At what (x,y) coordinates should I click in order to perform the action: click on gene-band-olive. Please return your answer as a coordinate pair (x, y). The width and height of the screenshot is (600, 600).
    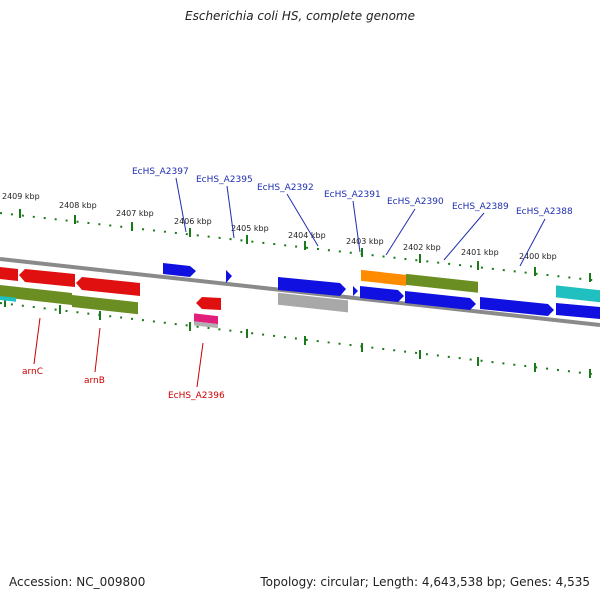
    Looking at the image, I should click on (442, 283).